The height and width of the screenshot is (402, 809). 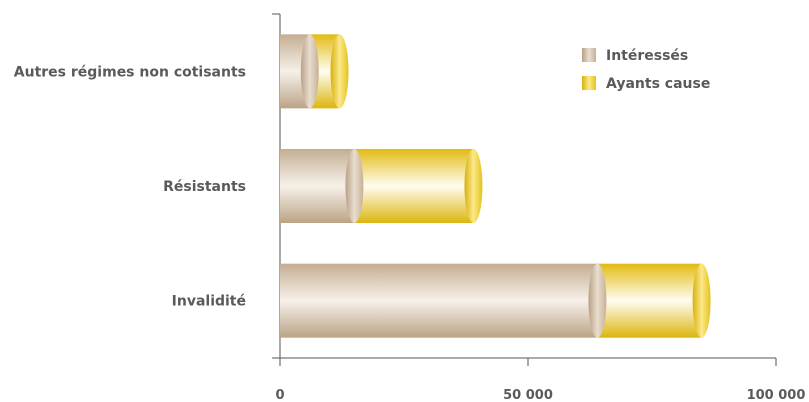 I want to click on category-label: Invalidité, so click(x=209, y=302).